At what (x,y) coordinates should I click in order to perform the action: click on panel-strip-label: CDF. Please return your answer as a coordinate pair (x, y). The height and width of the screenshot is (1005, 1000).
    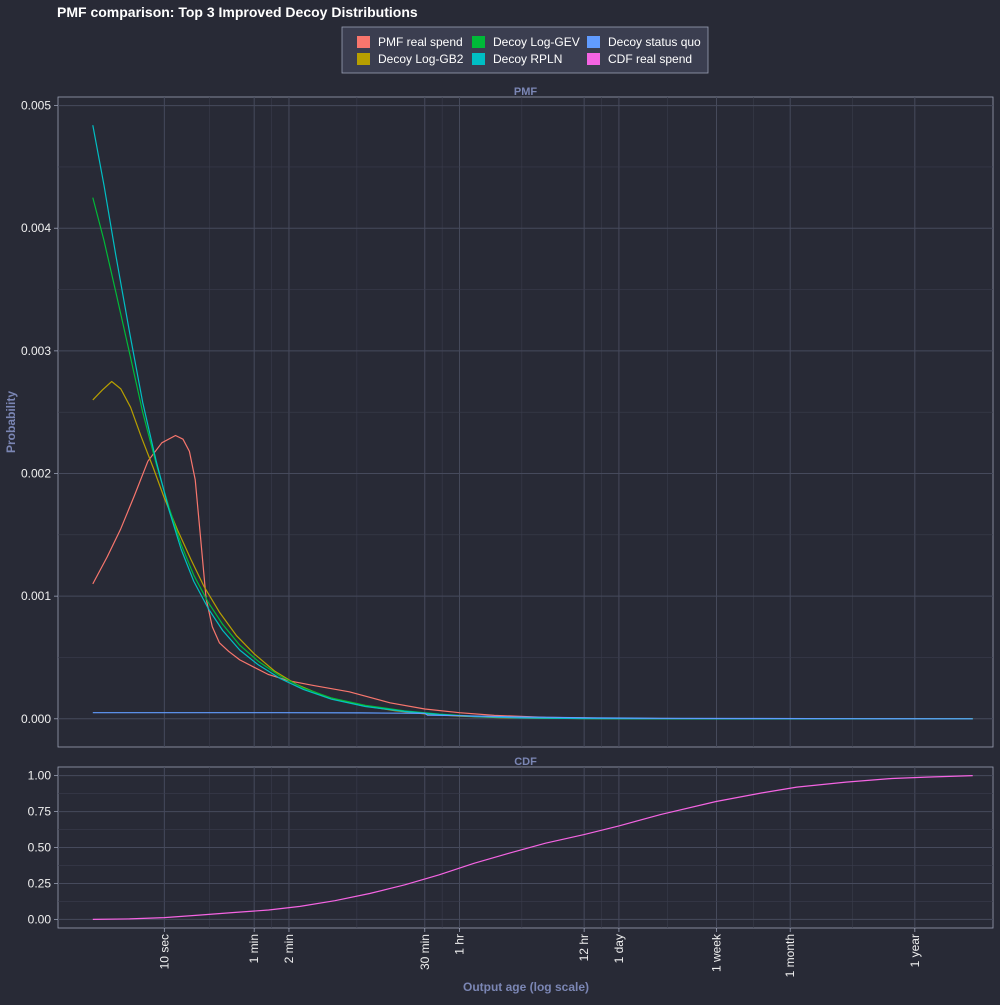
    Looking at the image, I should click on (525, 762).